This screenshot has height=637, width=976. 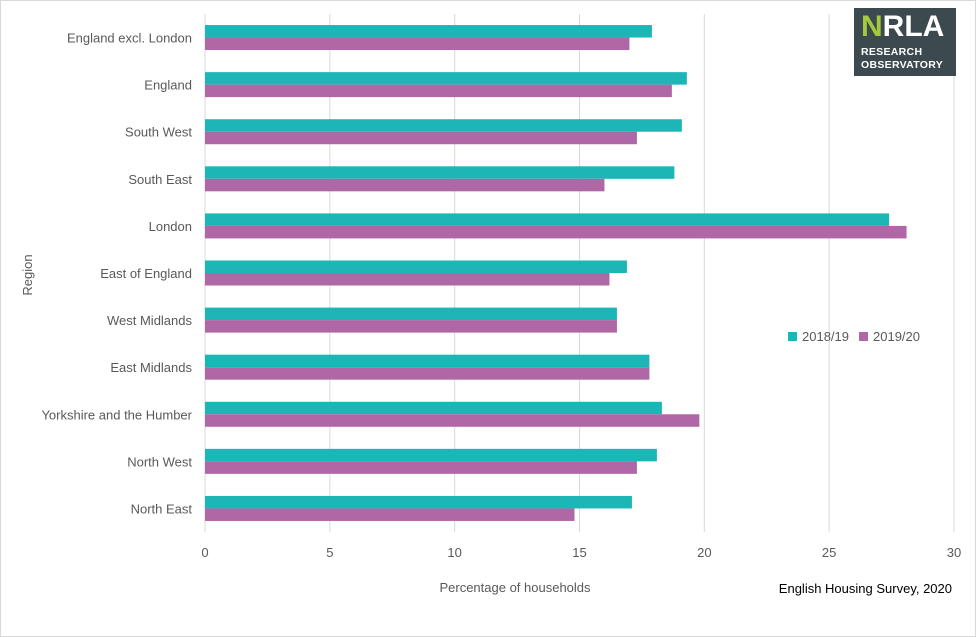 What do you see at coordinates (903, 26) in the screenshot?
I see `logo-mark: NRLA` at bounding box center [903, 26].